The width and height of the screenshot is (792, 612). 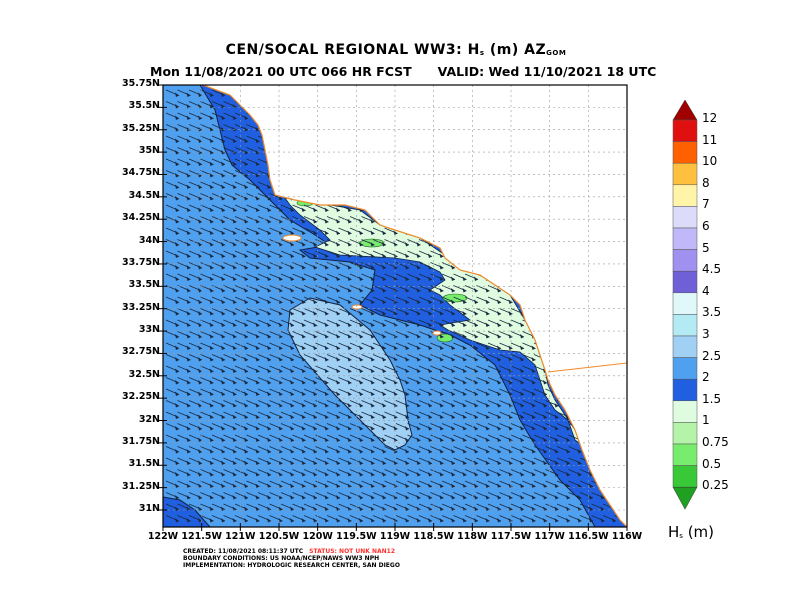 I want to click on ocean-2-5m-region, so click(x=350, y=374).